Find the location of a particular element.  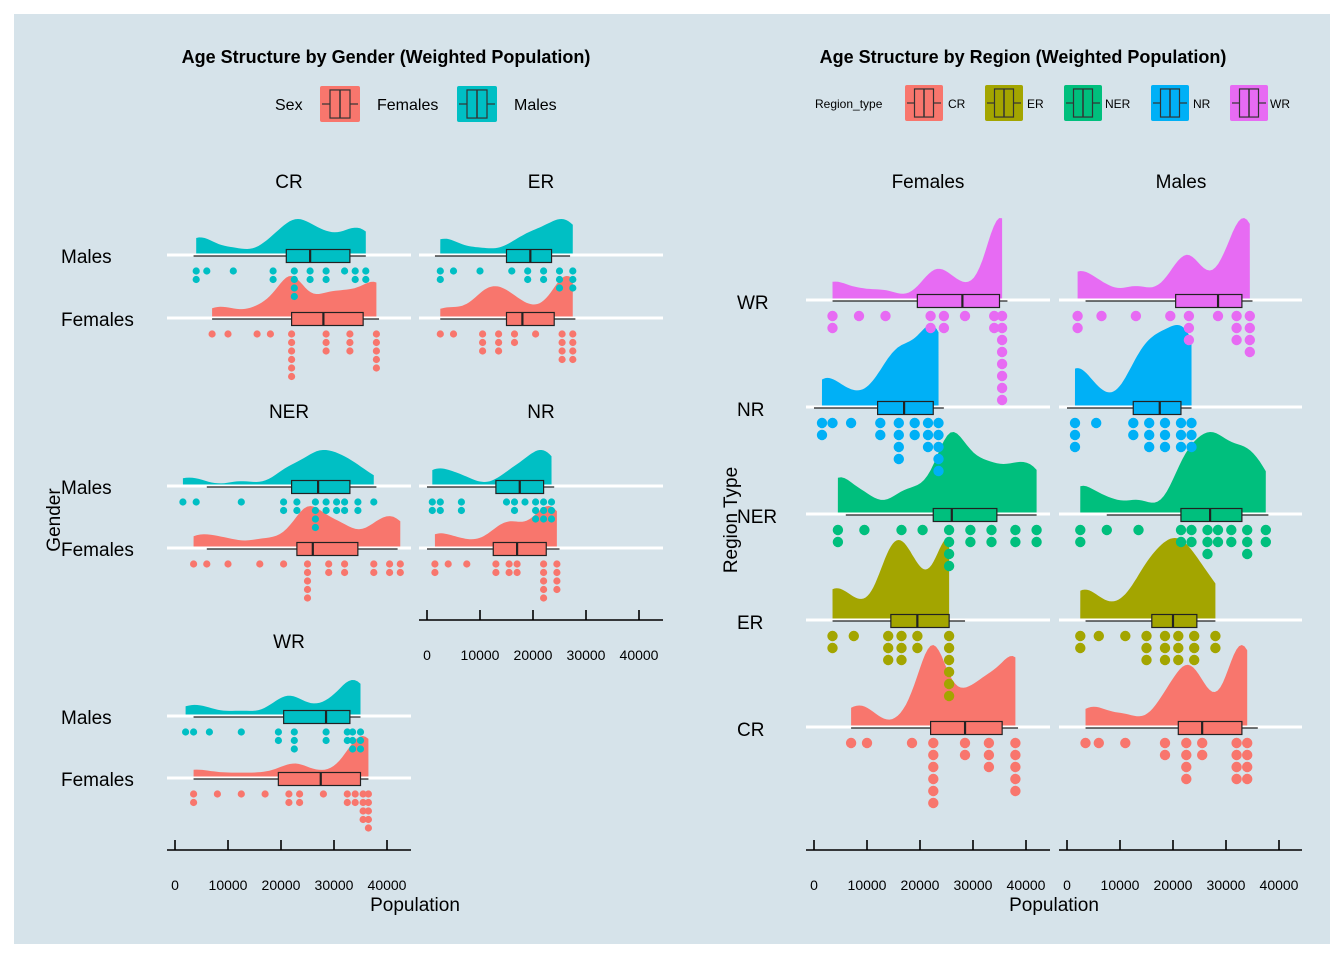

x-tick-label: 30000 is located at coordinates (586, 655).